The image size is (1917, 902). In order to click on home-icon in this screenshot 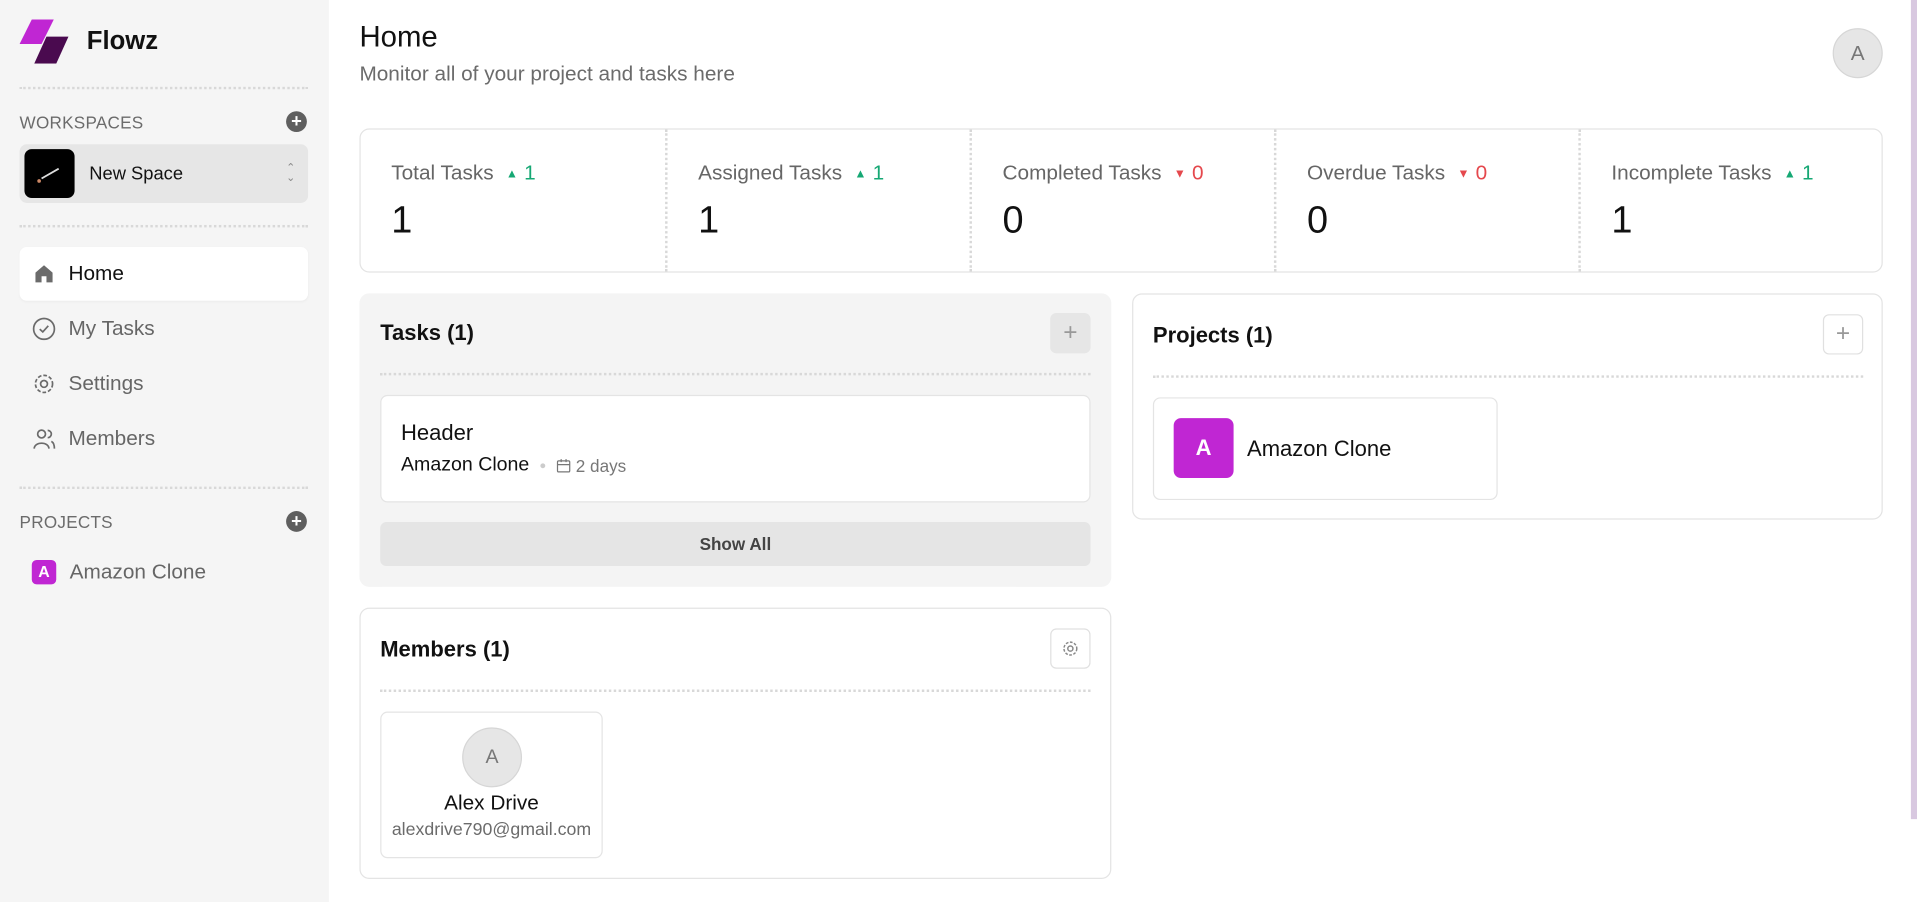, I will do `click(44, 274)`.